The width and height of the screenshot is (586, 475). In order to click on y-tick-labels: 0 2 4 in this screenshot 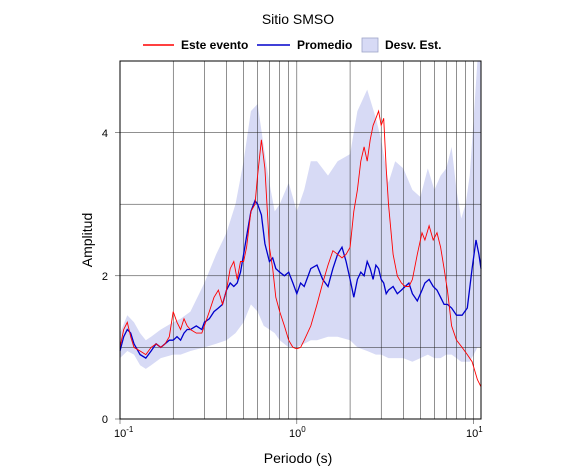, I will do `click(105, 277)`.